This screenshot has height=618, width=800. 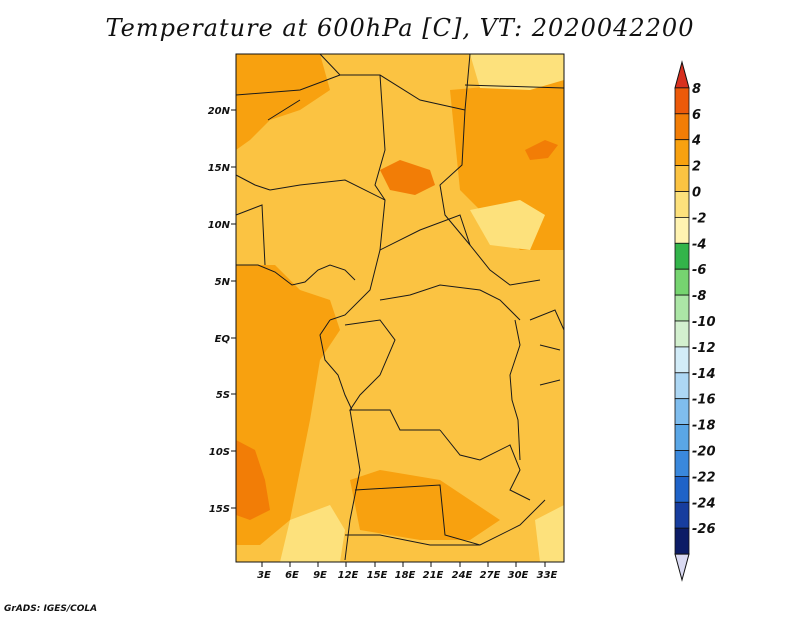 What do you see at coordinates (490, 575) in the screenshot?
I see `lon-label-27e: 27E` at bounding box center [490, 575].